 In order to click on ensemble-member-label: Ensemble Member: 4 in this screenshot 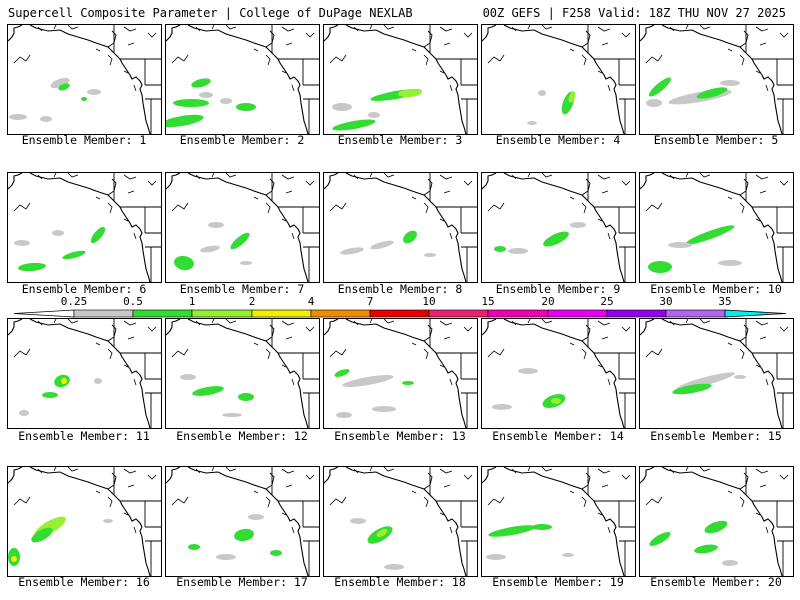, I will do `click(558, 140)`.